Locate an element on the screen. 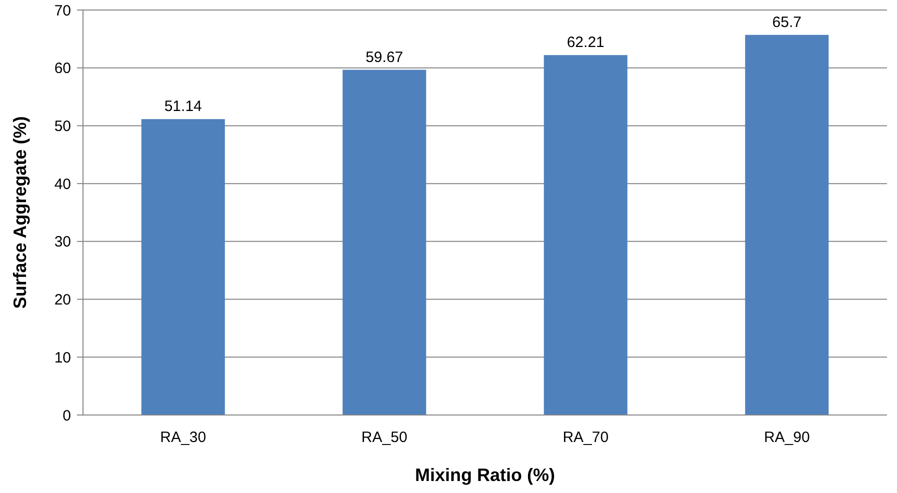 This screenshot has width=897, height=493. y-tick-label: 50 is located at coordinates (62, 126).